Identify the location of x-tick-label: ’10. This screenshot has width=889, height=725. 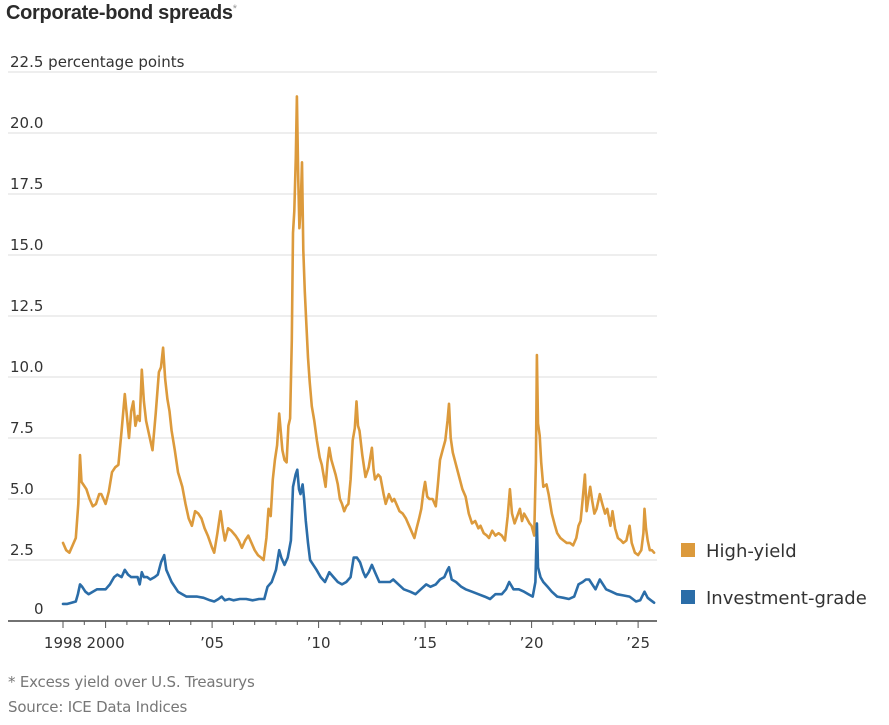
(319, 643).